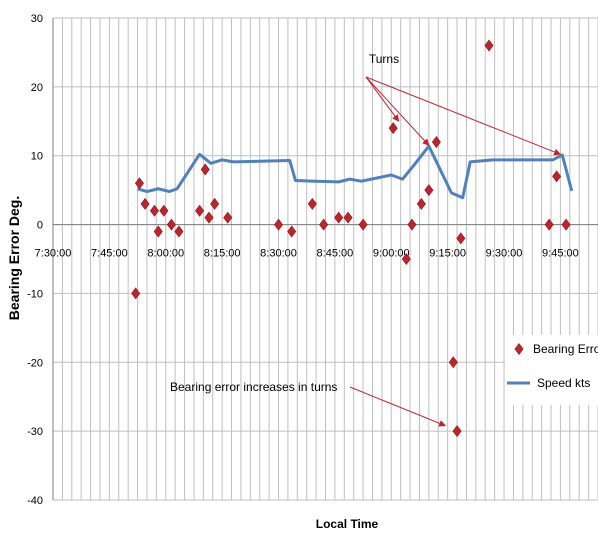  Describe the element at coordinates (222, 254) in the screenshot. I see `x-tick-label: 8:15:00` at that location.